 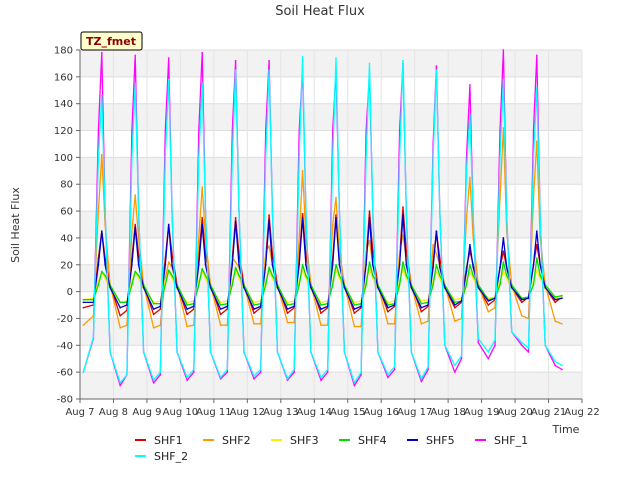 I want to click on legend-label: SHF2, so click(x=236, y=440).